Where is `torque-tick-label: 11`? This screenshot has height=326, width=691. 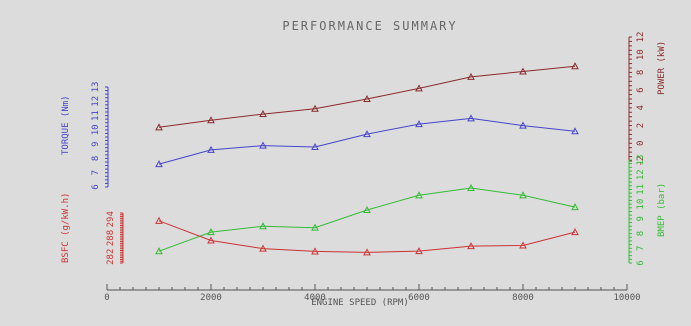 torque-tick-label: 11 is located at coordinates (96, 115).